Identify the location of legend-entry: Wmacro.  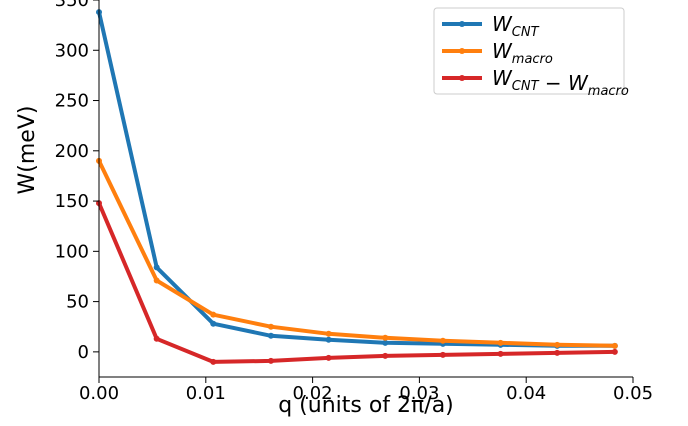
(497, 53).